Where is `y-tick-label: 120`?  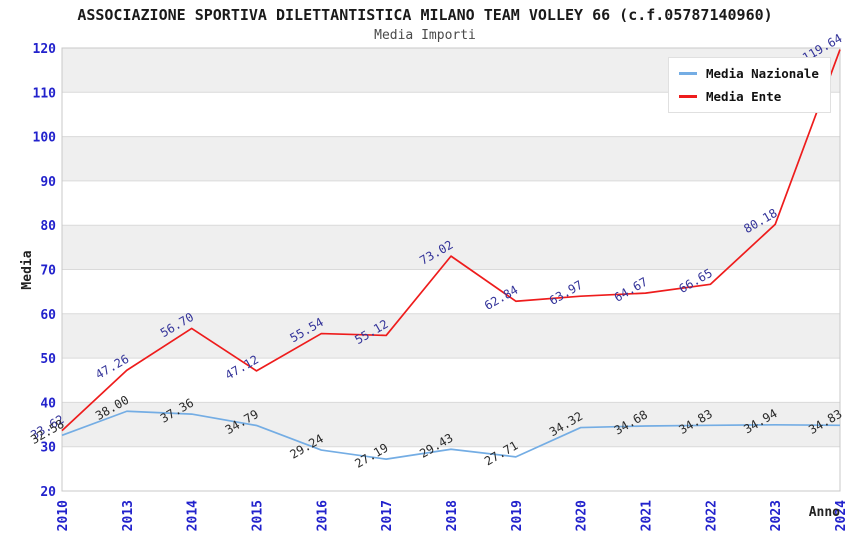
y-tick-label: 120 is located at coordinates (45, 49).